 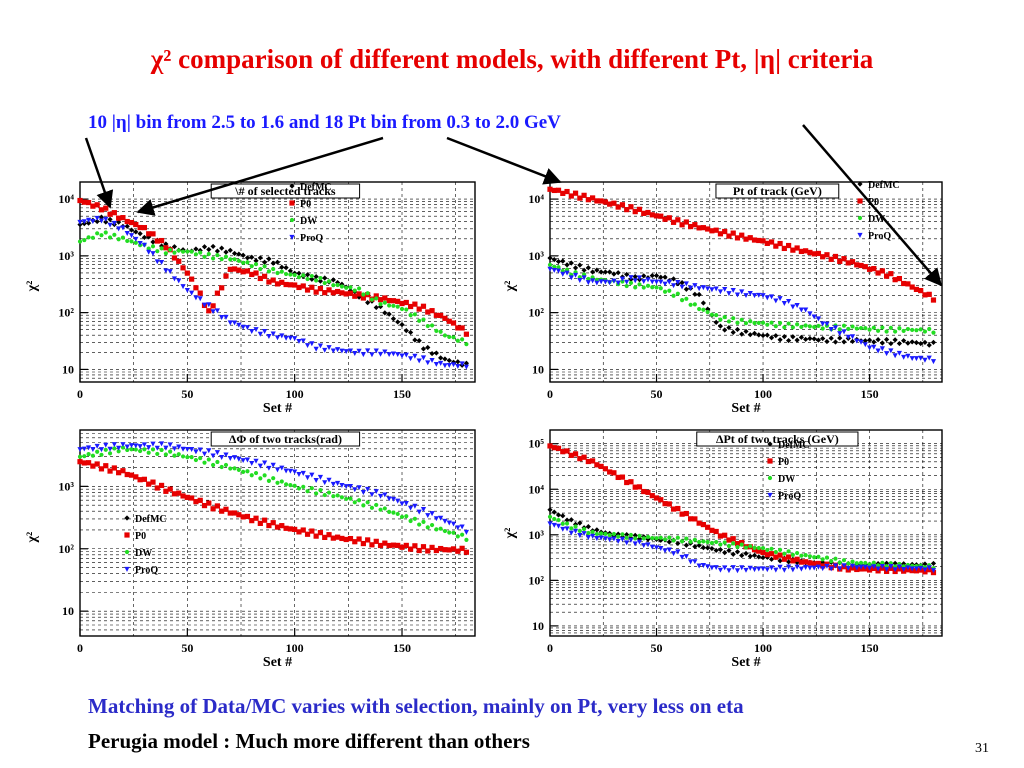 What do you see at coordinates (145, 545) in the screenshot?
I see `legend: DefMC P0 DW ProQ` at bounding box center [145, 545].